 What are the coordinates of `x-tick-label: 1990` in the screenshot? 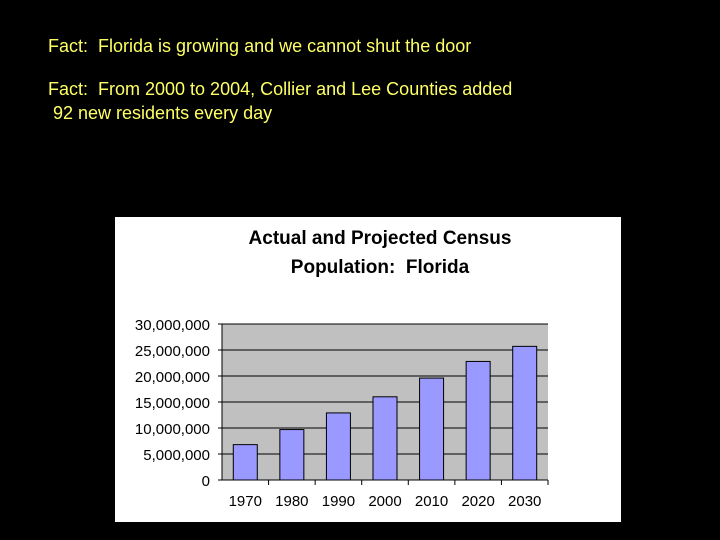 It's located at (338, 501).